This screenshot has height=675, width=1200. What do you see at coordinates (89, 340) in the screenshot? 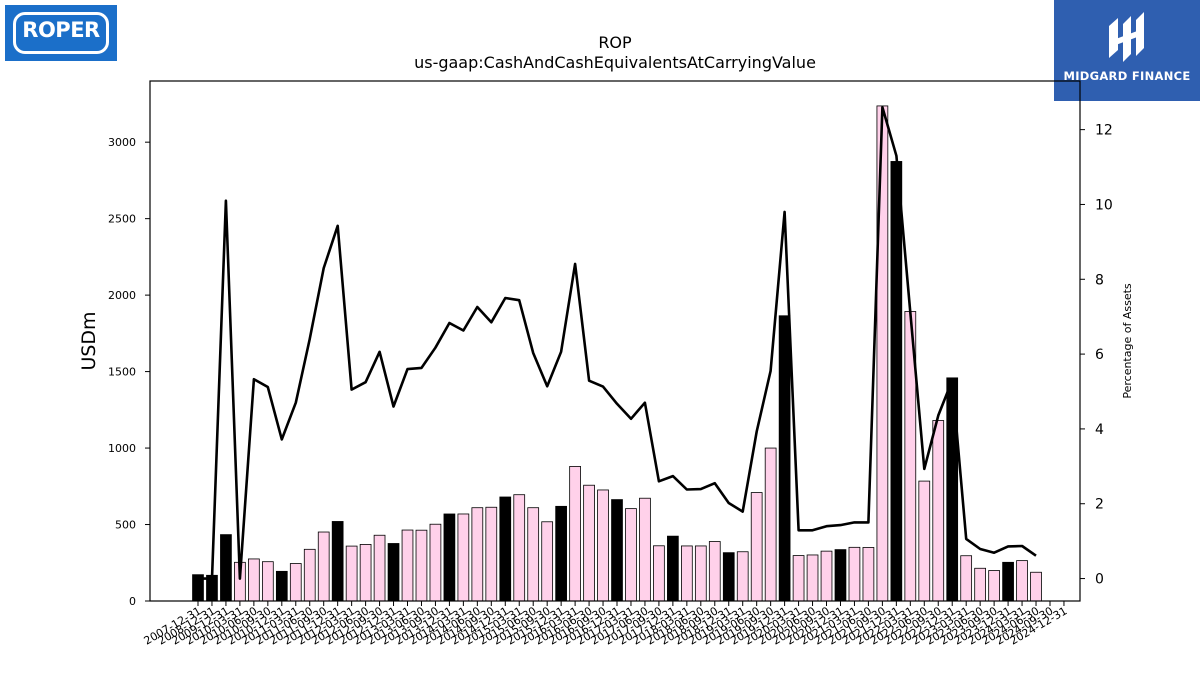
I see `y-axis-label: USDm` at bounding box center [89, 340].